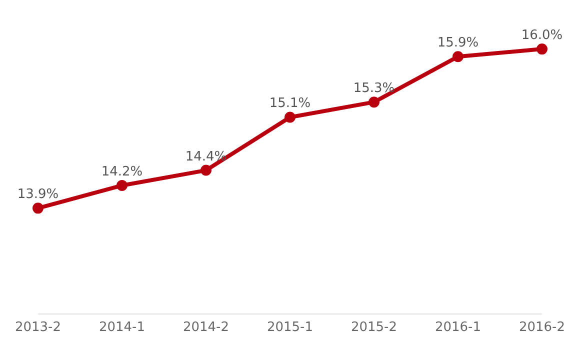 The width and height of the screenshot is (580, 348). What do you see at coordinates (374, 328) in the screenshot?
I see `x-tick-label: 2015-2` at bounding box center [374, 328].